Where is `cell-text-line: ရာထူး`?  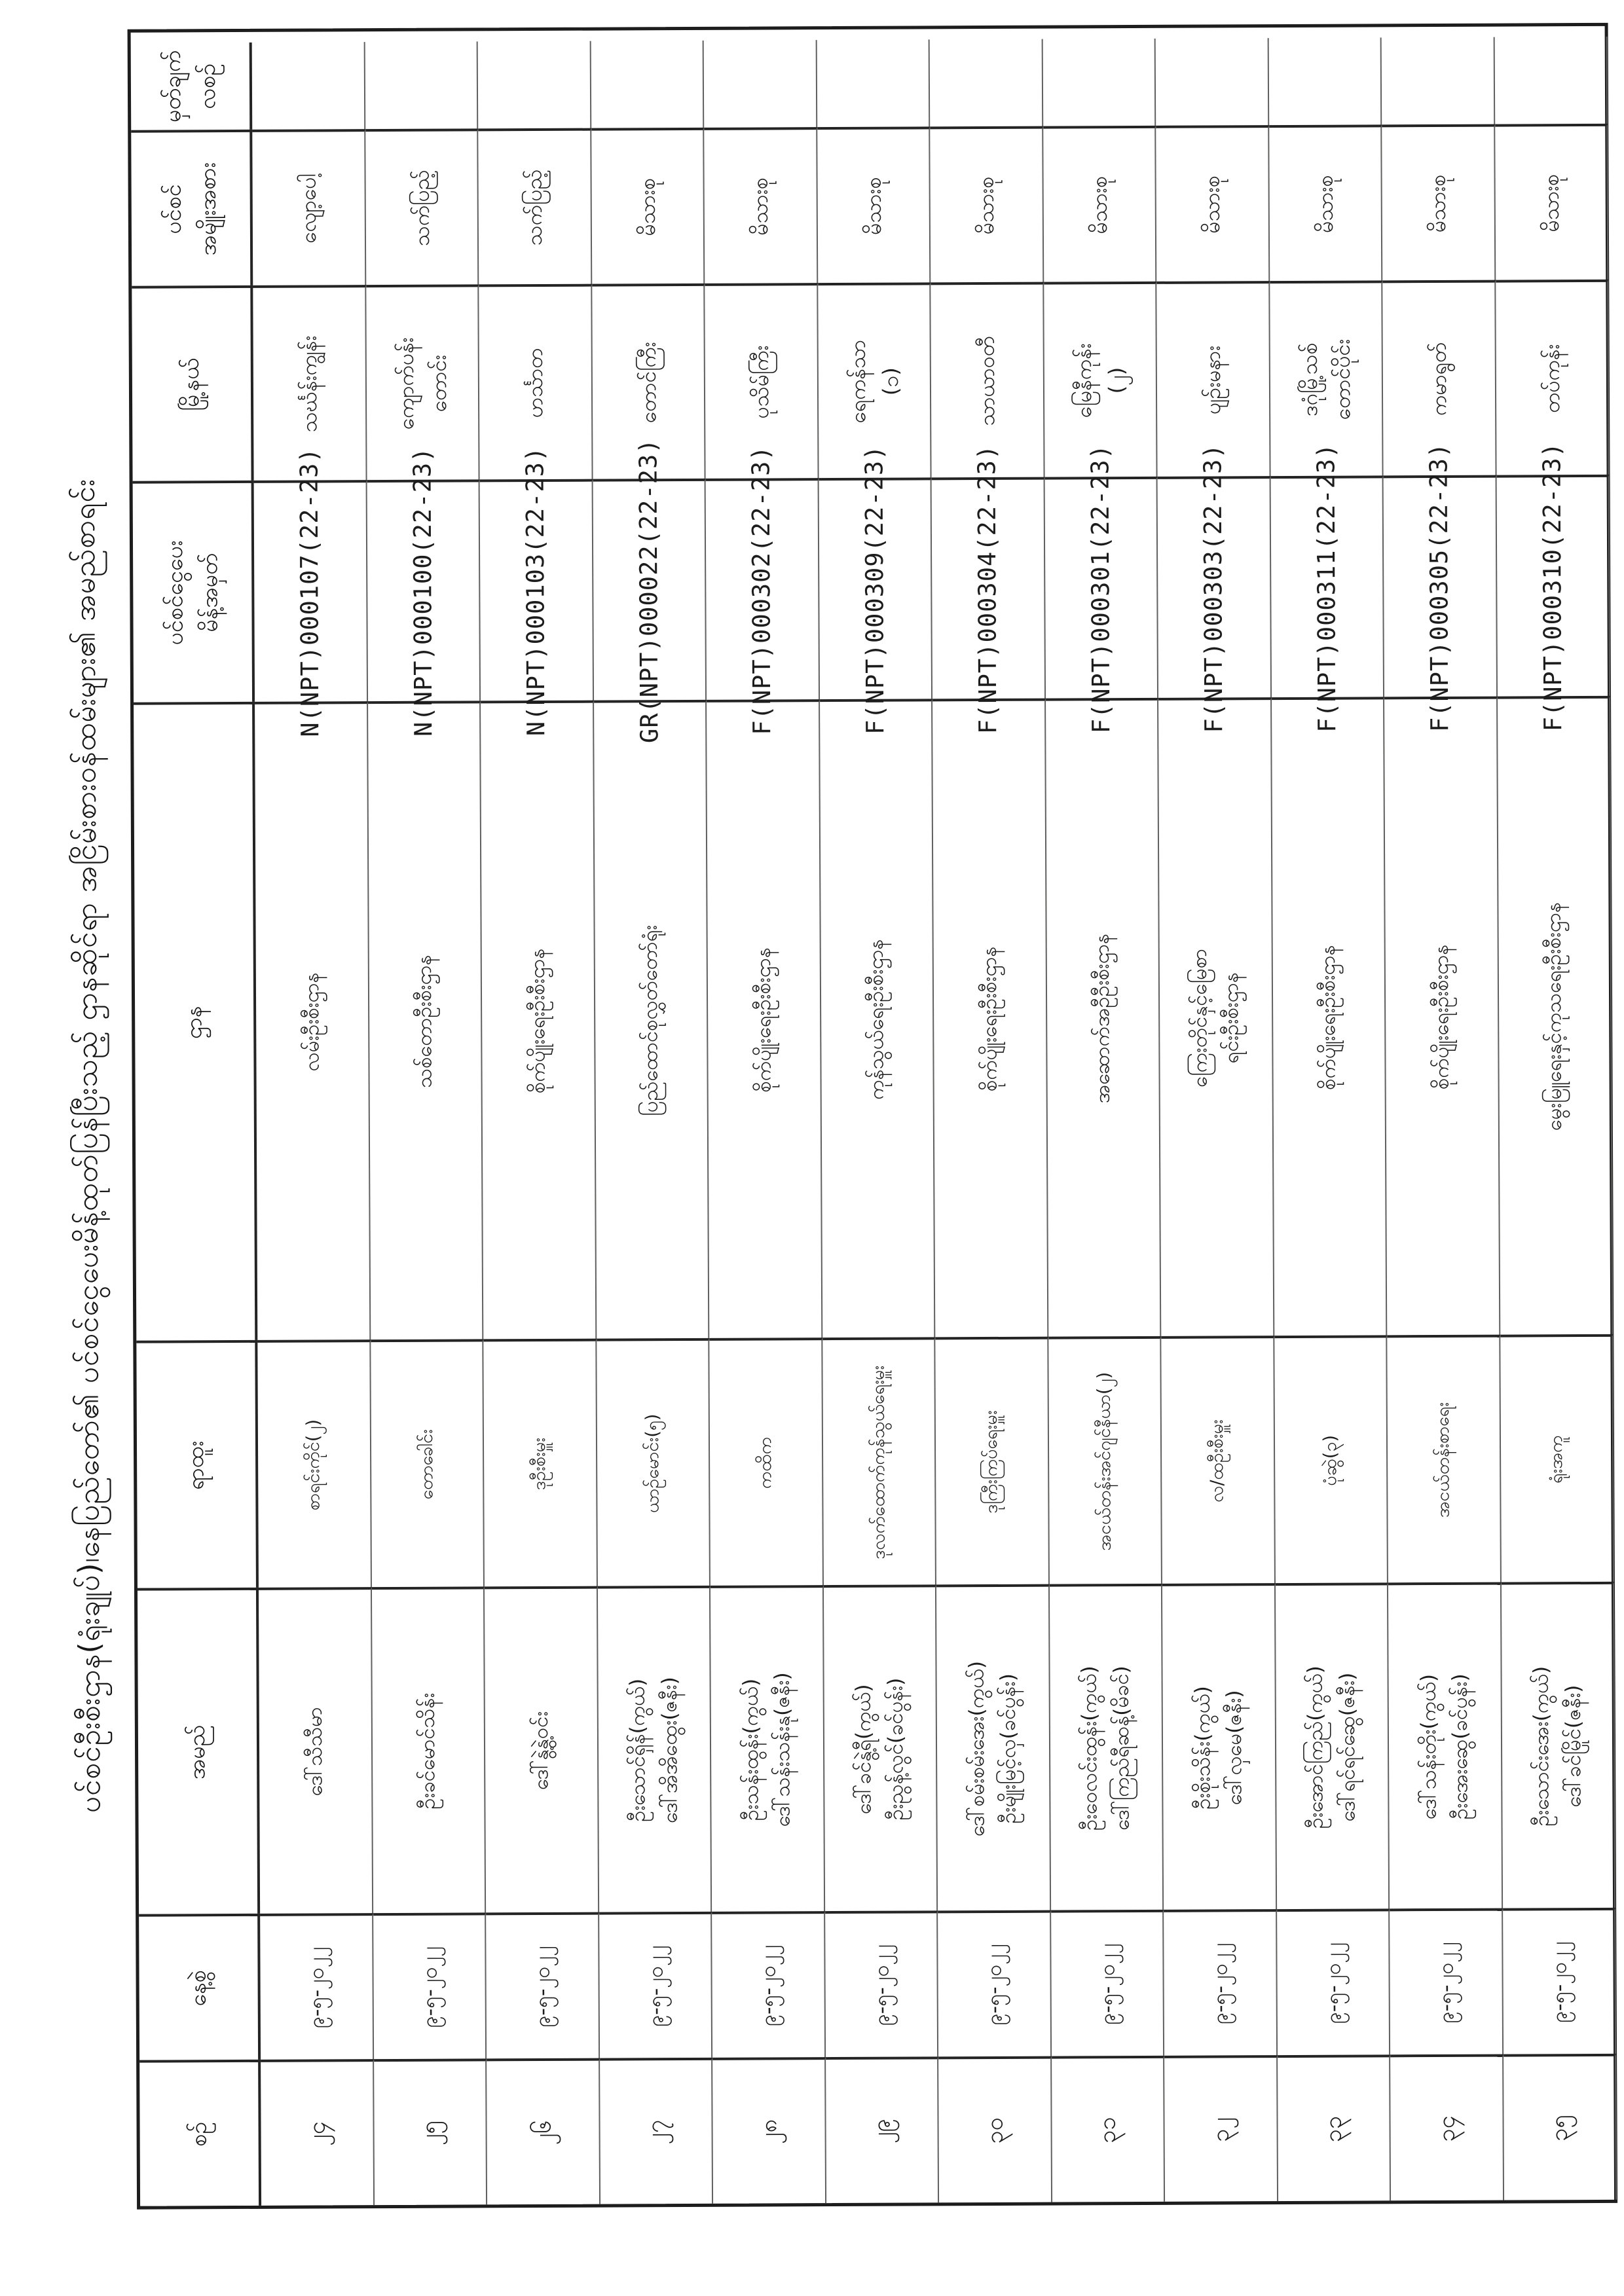 cell-text-line: ရာထူး is located at coordinates (196, 1465).